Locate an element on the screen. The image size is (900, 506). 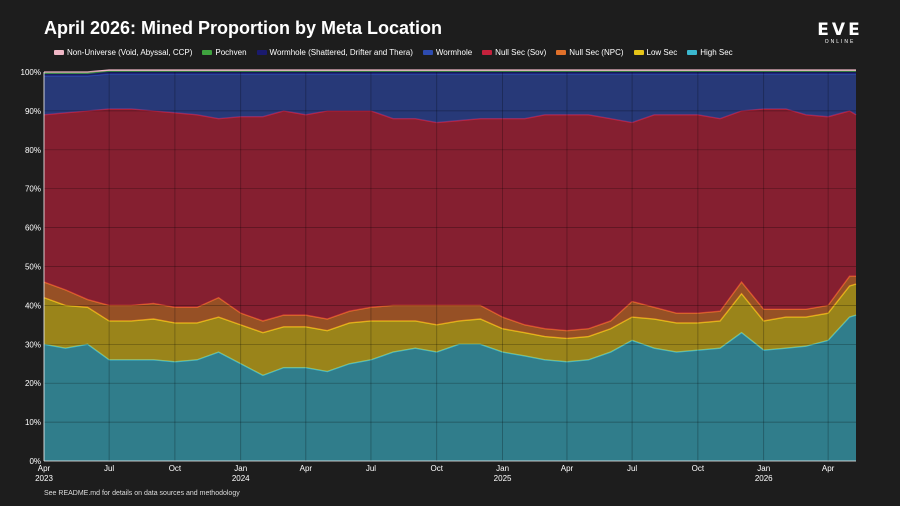
legend-item-non-universe-void-abyssal-ccp: Non-Universe (Void, Abyssal, CCP) is located at coordinates (123, 52).